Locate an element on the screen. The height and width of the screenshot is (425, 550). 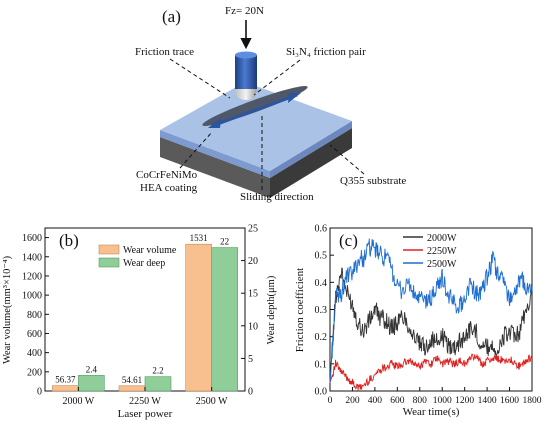
legend-swatch-wear-deep is located at coordinates (109, 262).